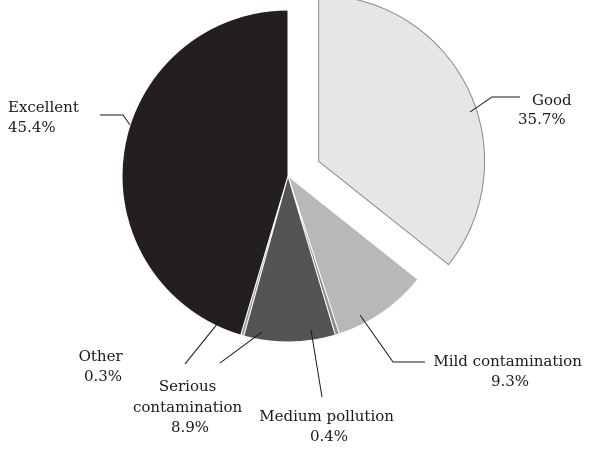 The width and height of the screenshot is (600, 450). I want to click on pie-slice-serious-contamination, so click(289, 258).